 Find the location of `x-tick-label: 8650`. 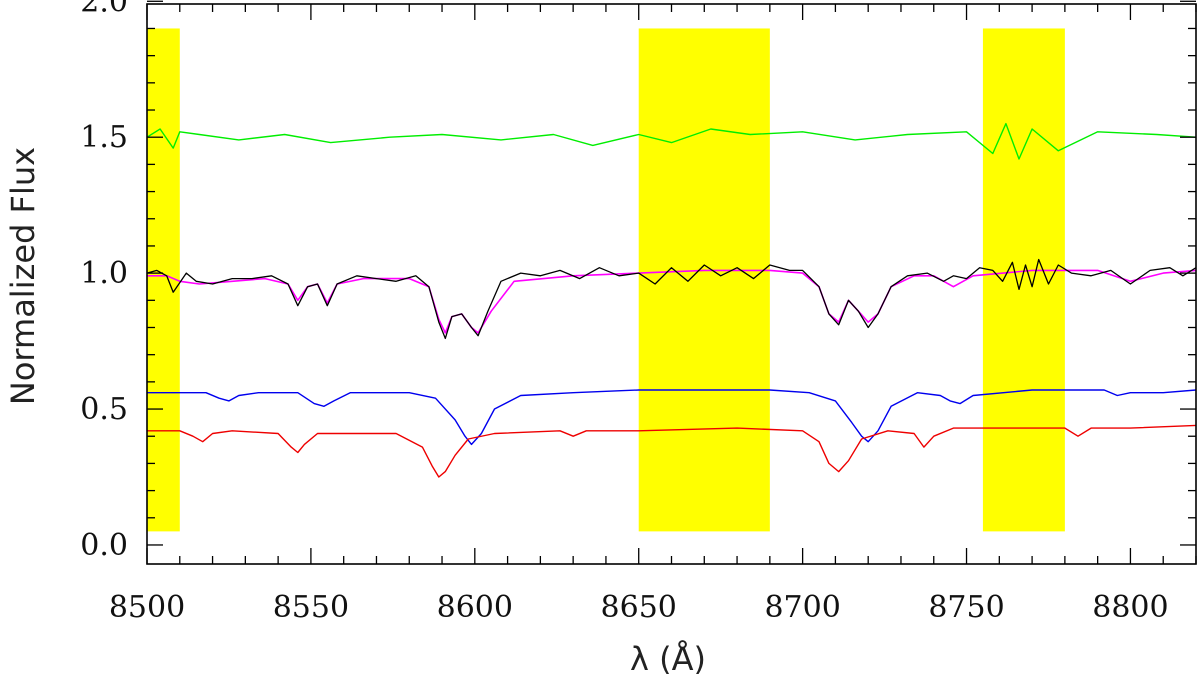

x-tick-label: 8650 is located at coordinates (639, 607).